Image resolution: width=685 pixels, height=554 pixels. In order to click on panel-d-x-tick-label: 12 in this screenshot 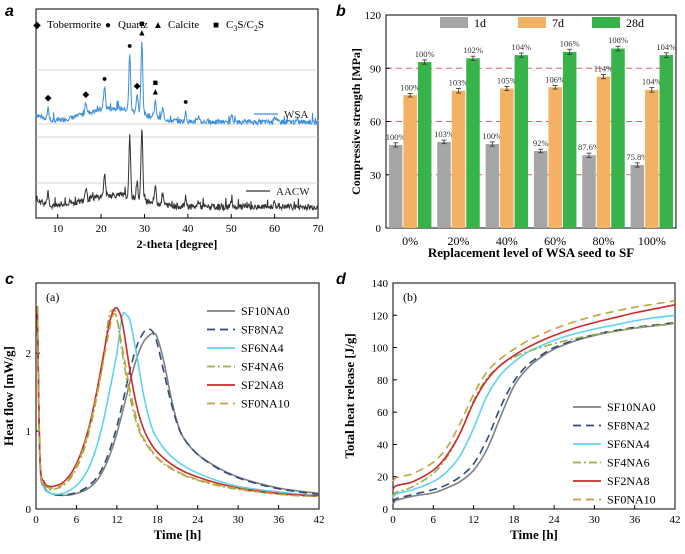, I will do `click(473, 520)`.